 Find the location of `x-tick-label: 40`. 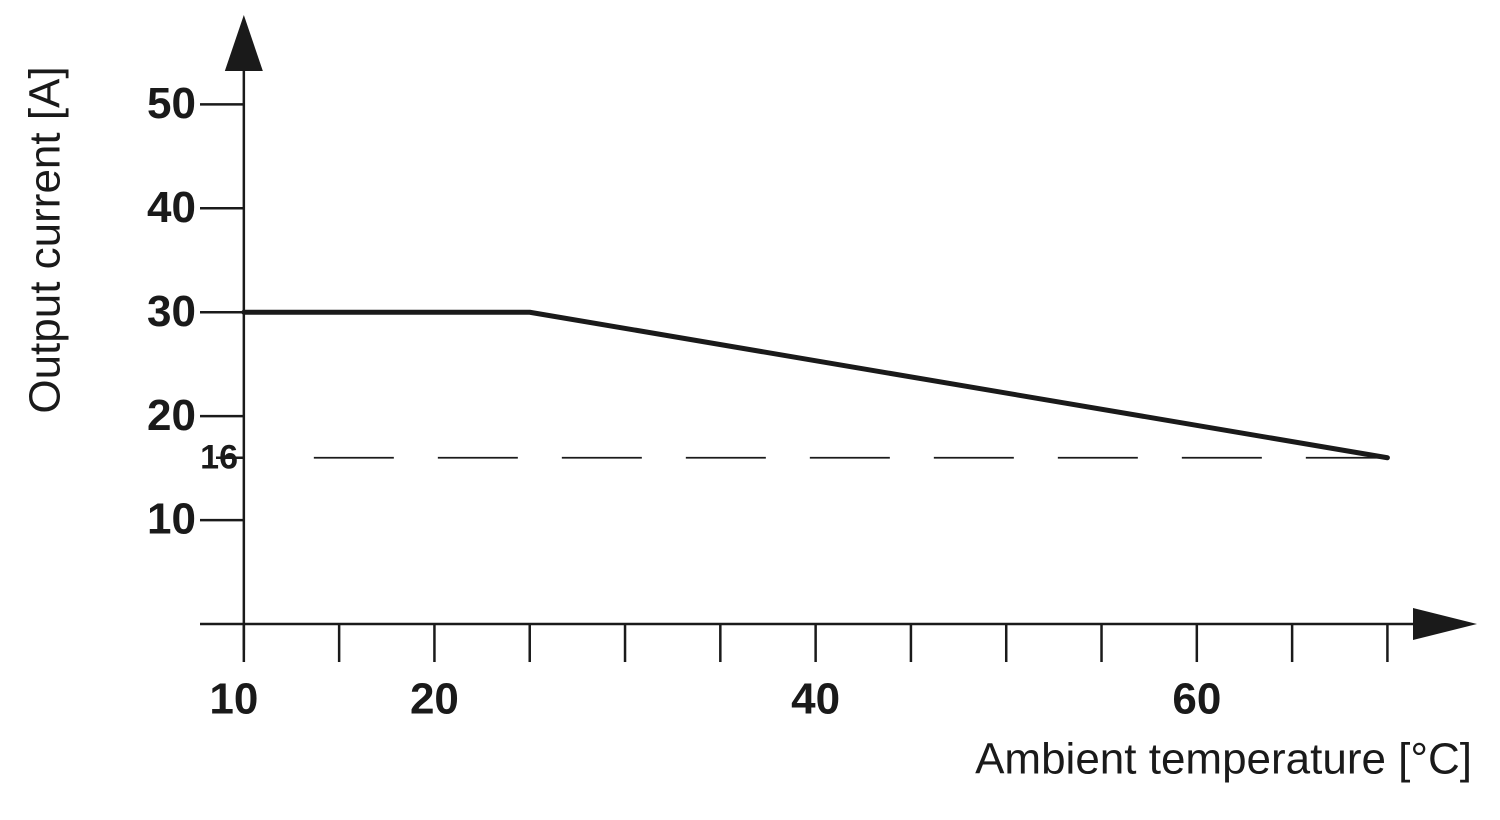

x-tick-label: 40 is located at coordinates (815, 699).